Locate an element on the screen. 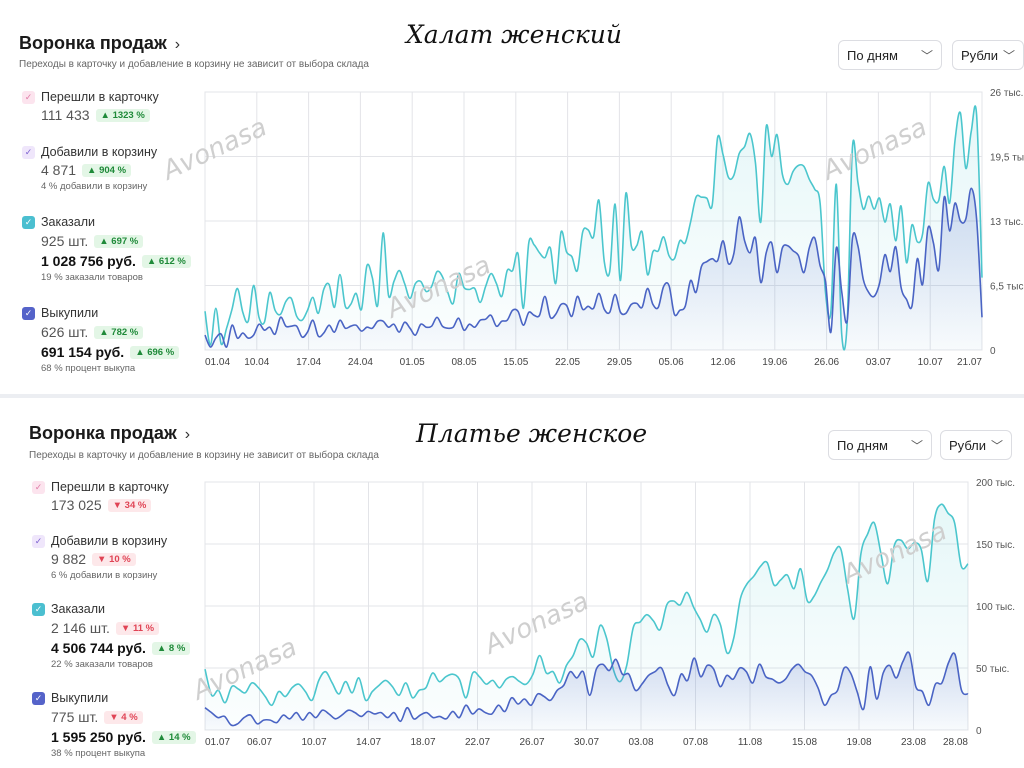  x-tick-label: 01.04 is located at coordinates (217, 362).